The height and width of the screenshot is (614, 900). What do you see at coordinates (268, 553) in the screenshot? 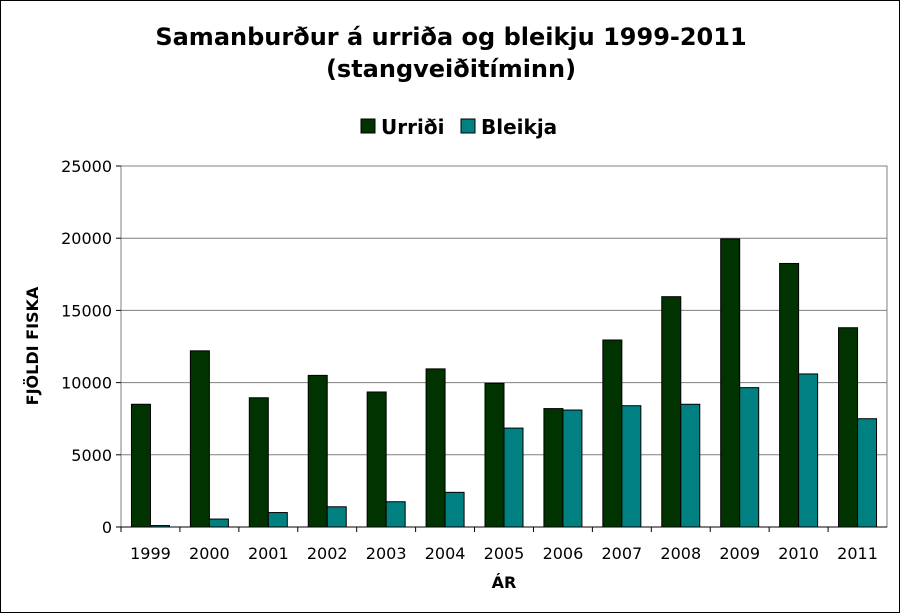
I see `x-tick-label: 2001` at bounding box center [268, 553].